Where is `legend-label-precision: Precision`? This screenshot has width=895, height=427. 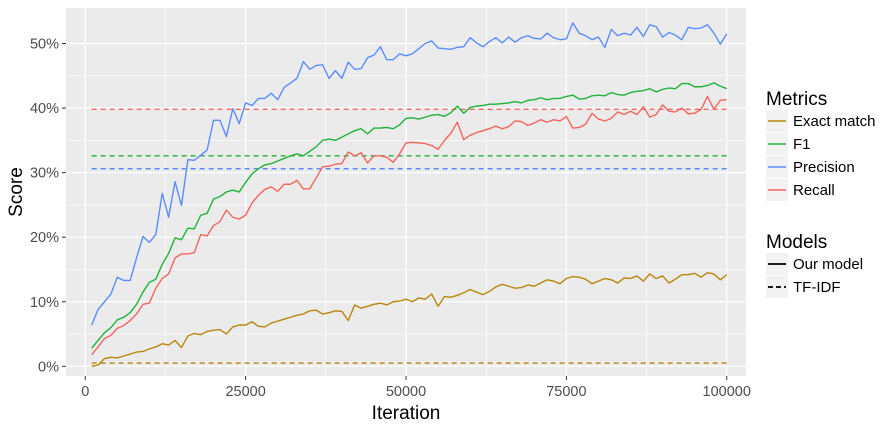
legend-label-precision: Precision is located at coordinates (824, 167).